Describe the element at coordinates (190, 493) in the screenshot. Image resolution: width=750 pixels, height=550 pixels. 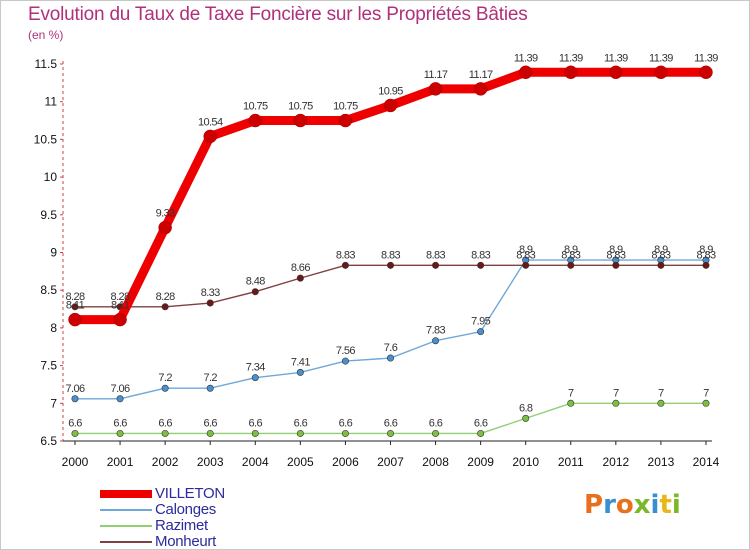
I see `legend-label: VILLETON` at that location.